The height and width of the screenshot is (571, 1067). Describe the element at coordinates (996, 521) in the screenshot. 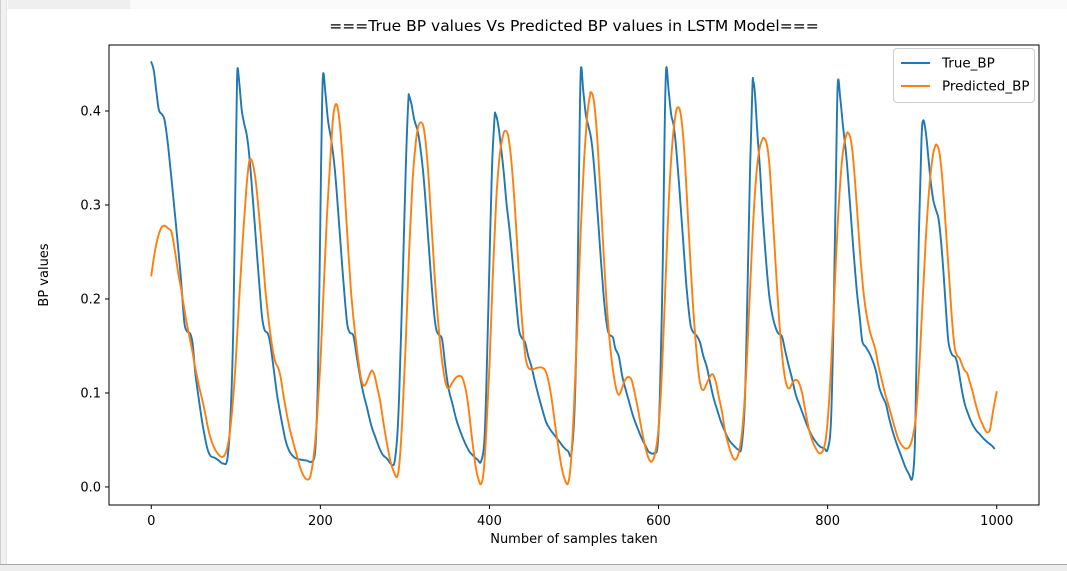

I see `x-tick-label: 1000` at that location.